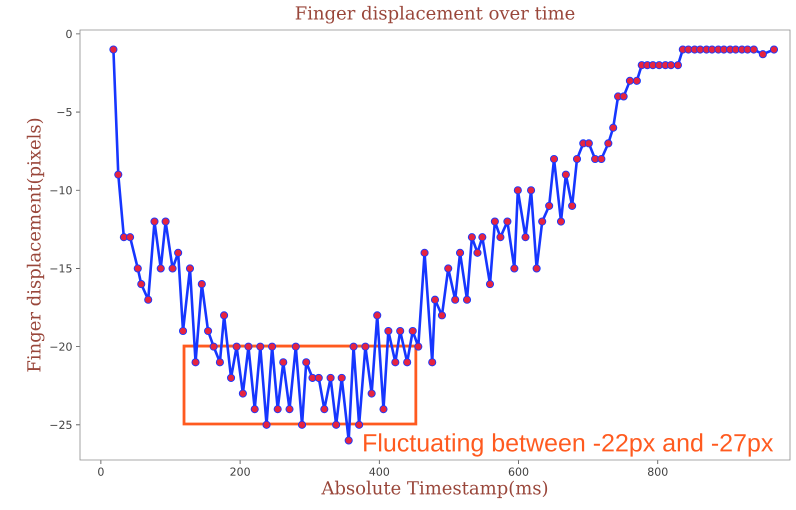 The image size is (796, 510). Describe the element at coordinates (518, 472) in the screenshot. I see `x-tick-label: 600` at that location.